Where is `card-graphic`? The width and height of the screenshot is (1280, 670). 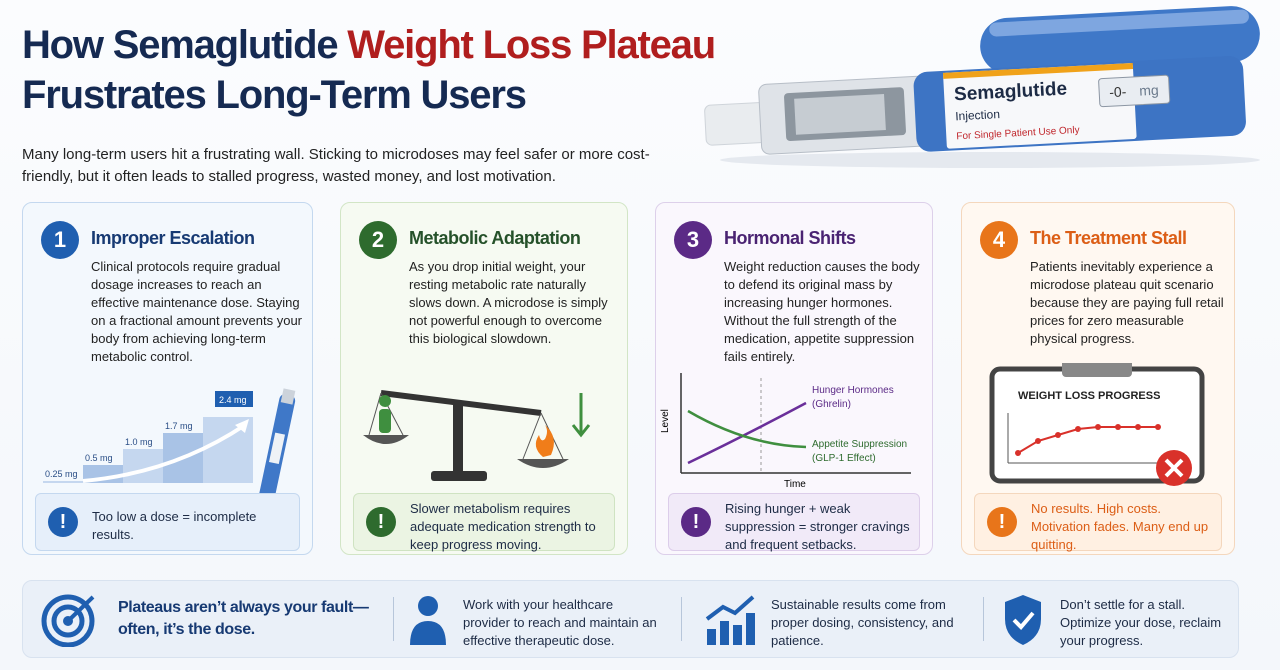 card-graphic is located at coordinates (485, 430).